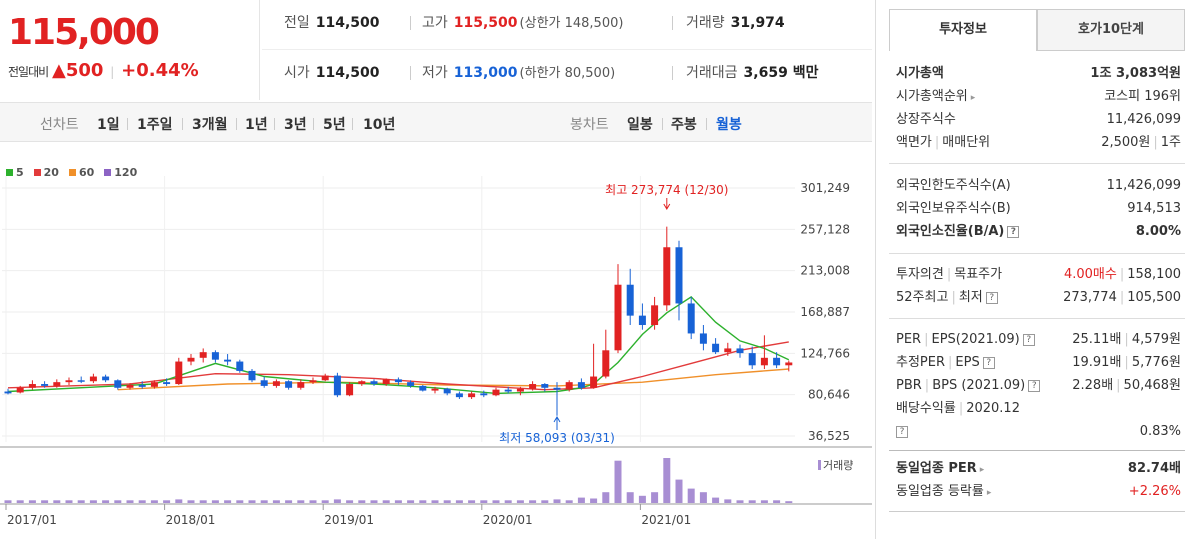  What do you see at coordinates (729, 125) in the screenshot?
I see `tab-monthly: 월봉` at bounding box center [729, 125].